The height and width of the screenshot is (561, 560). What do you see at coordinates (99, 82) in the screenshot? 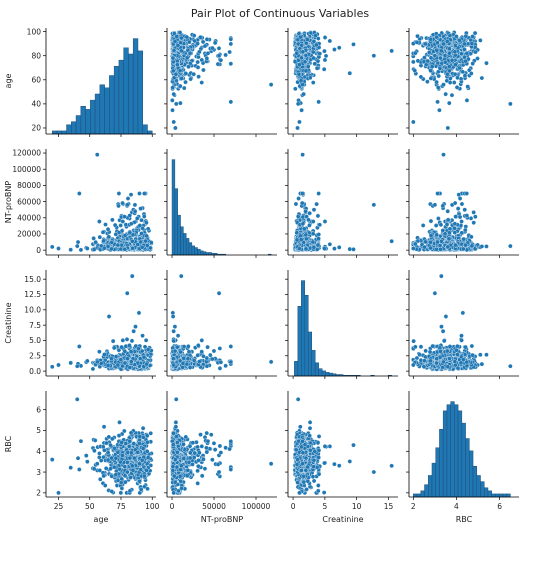
I see `panel-age-vs-age` at bounding box center [99, 82].